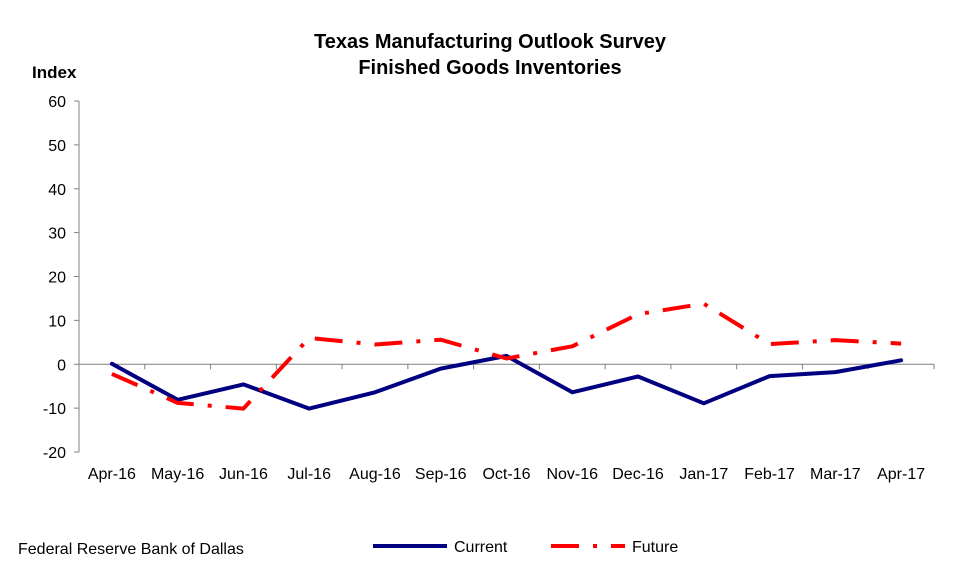 This screenshot has width=980, height=573. What do you see at coordinates (54, 72) in the screenshot?
I see `y-axis-label: Index` at bounding box center [54, 72].